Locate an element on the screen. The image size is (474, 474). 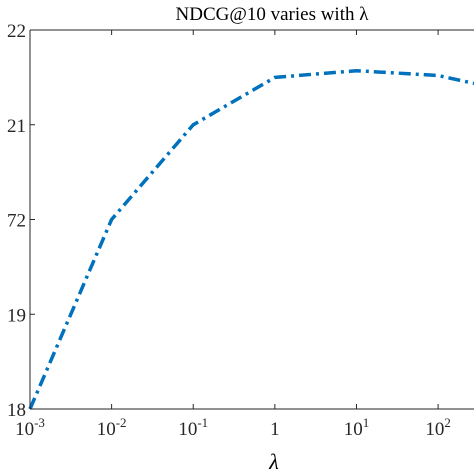
x-tick-base: 1 is located at coordinates (275, 429).